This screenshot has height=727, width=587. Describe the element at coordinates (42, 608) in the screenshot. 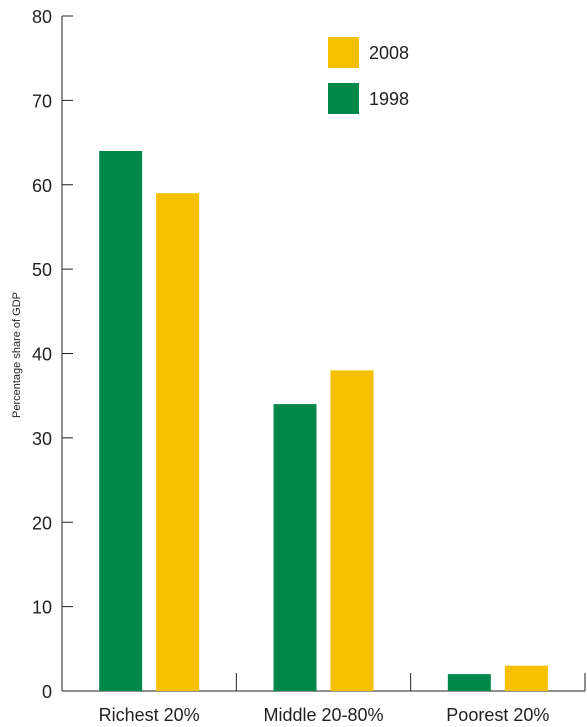

I see `y-tick-label: 10` at that location.